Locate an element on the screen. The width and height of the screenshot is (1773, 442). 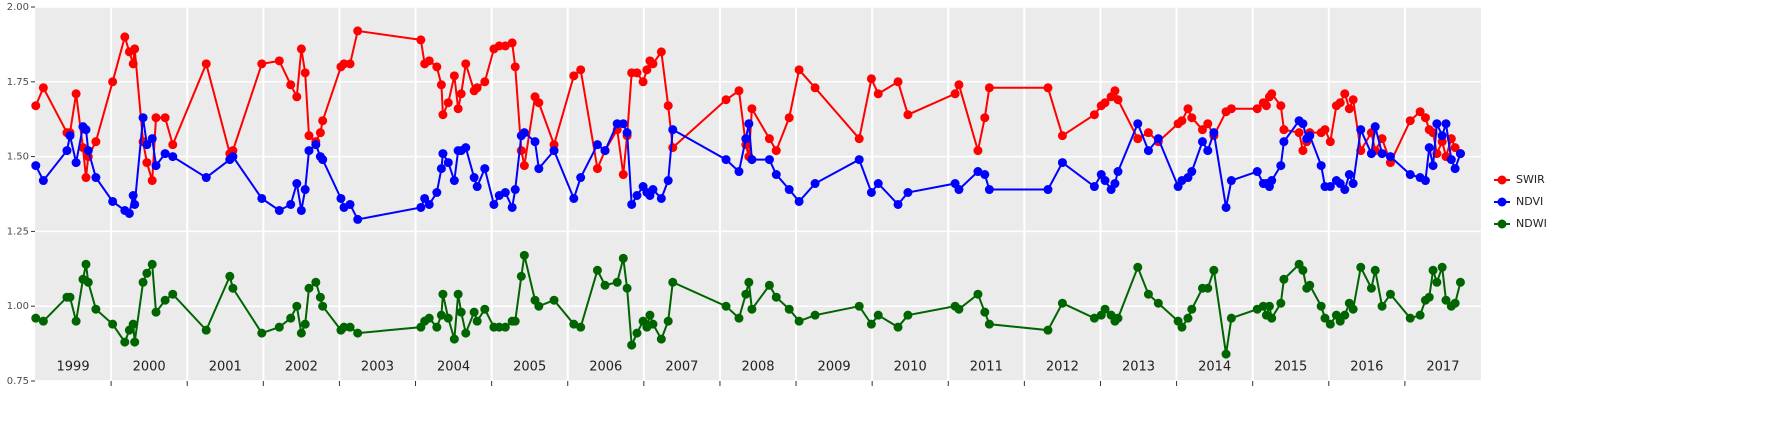
year-label: 2017 is located at coordinates (1442, 367).